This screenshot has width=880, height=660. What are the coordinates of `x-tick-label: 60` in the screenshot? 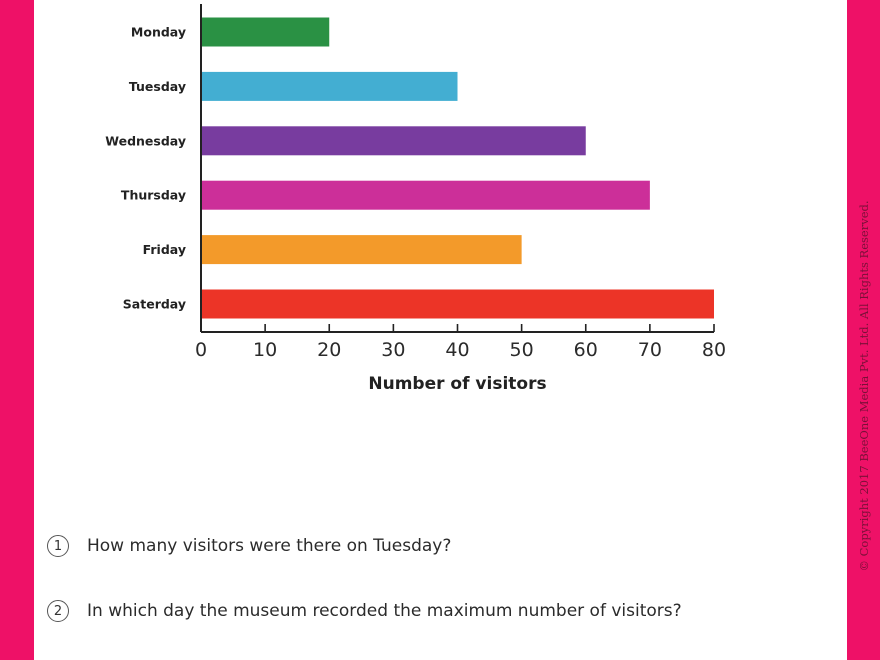 It's located at (586, 350).